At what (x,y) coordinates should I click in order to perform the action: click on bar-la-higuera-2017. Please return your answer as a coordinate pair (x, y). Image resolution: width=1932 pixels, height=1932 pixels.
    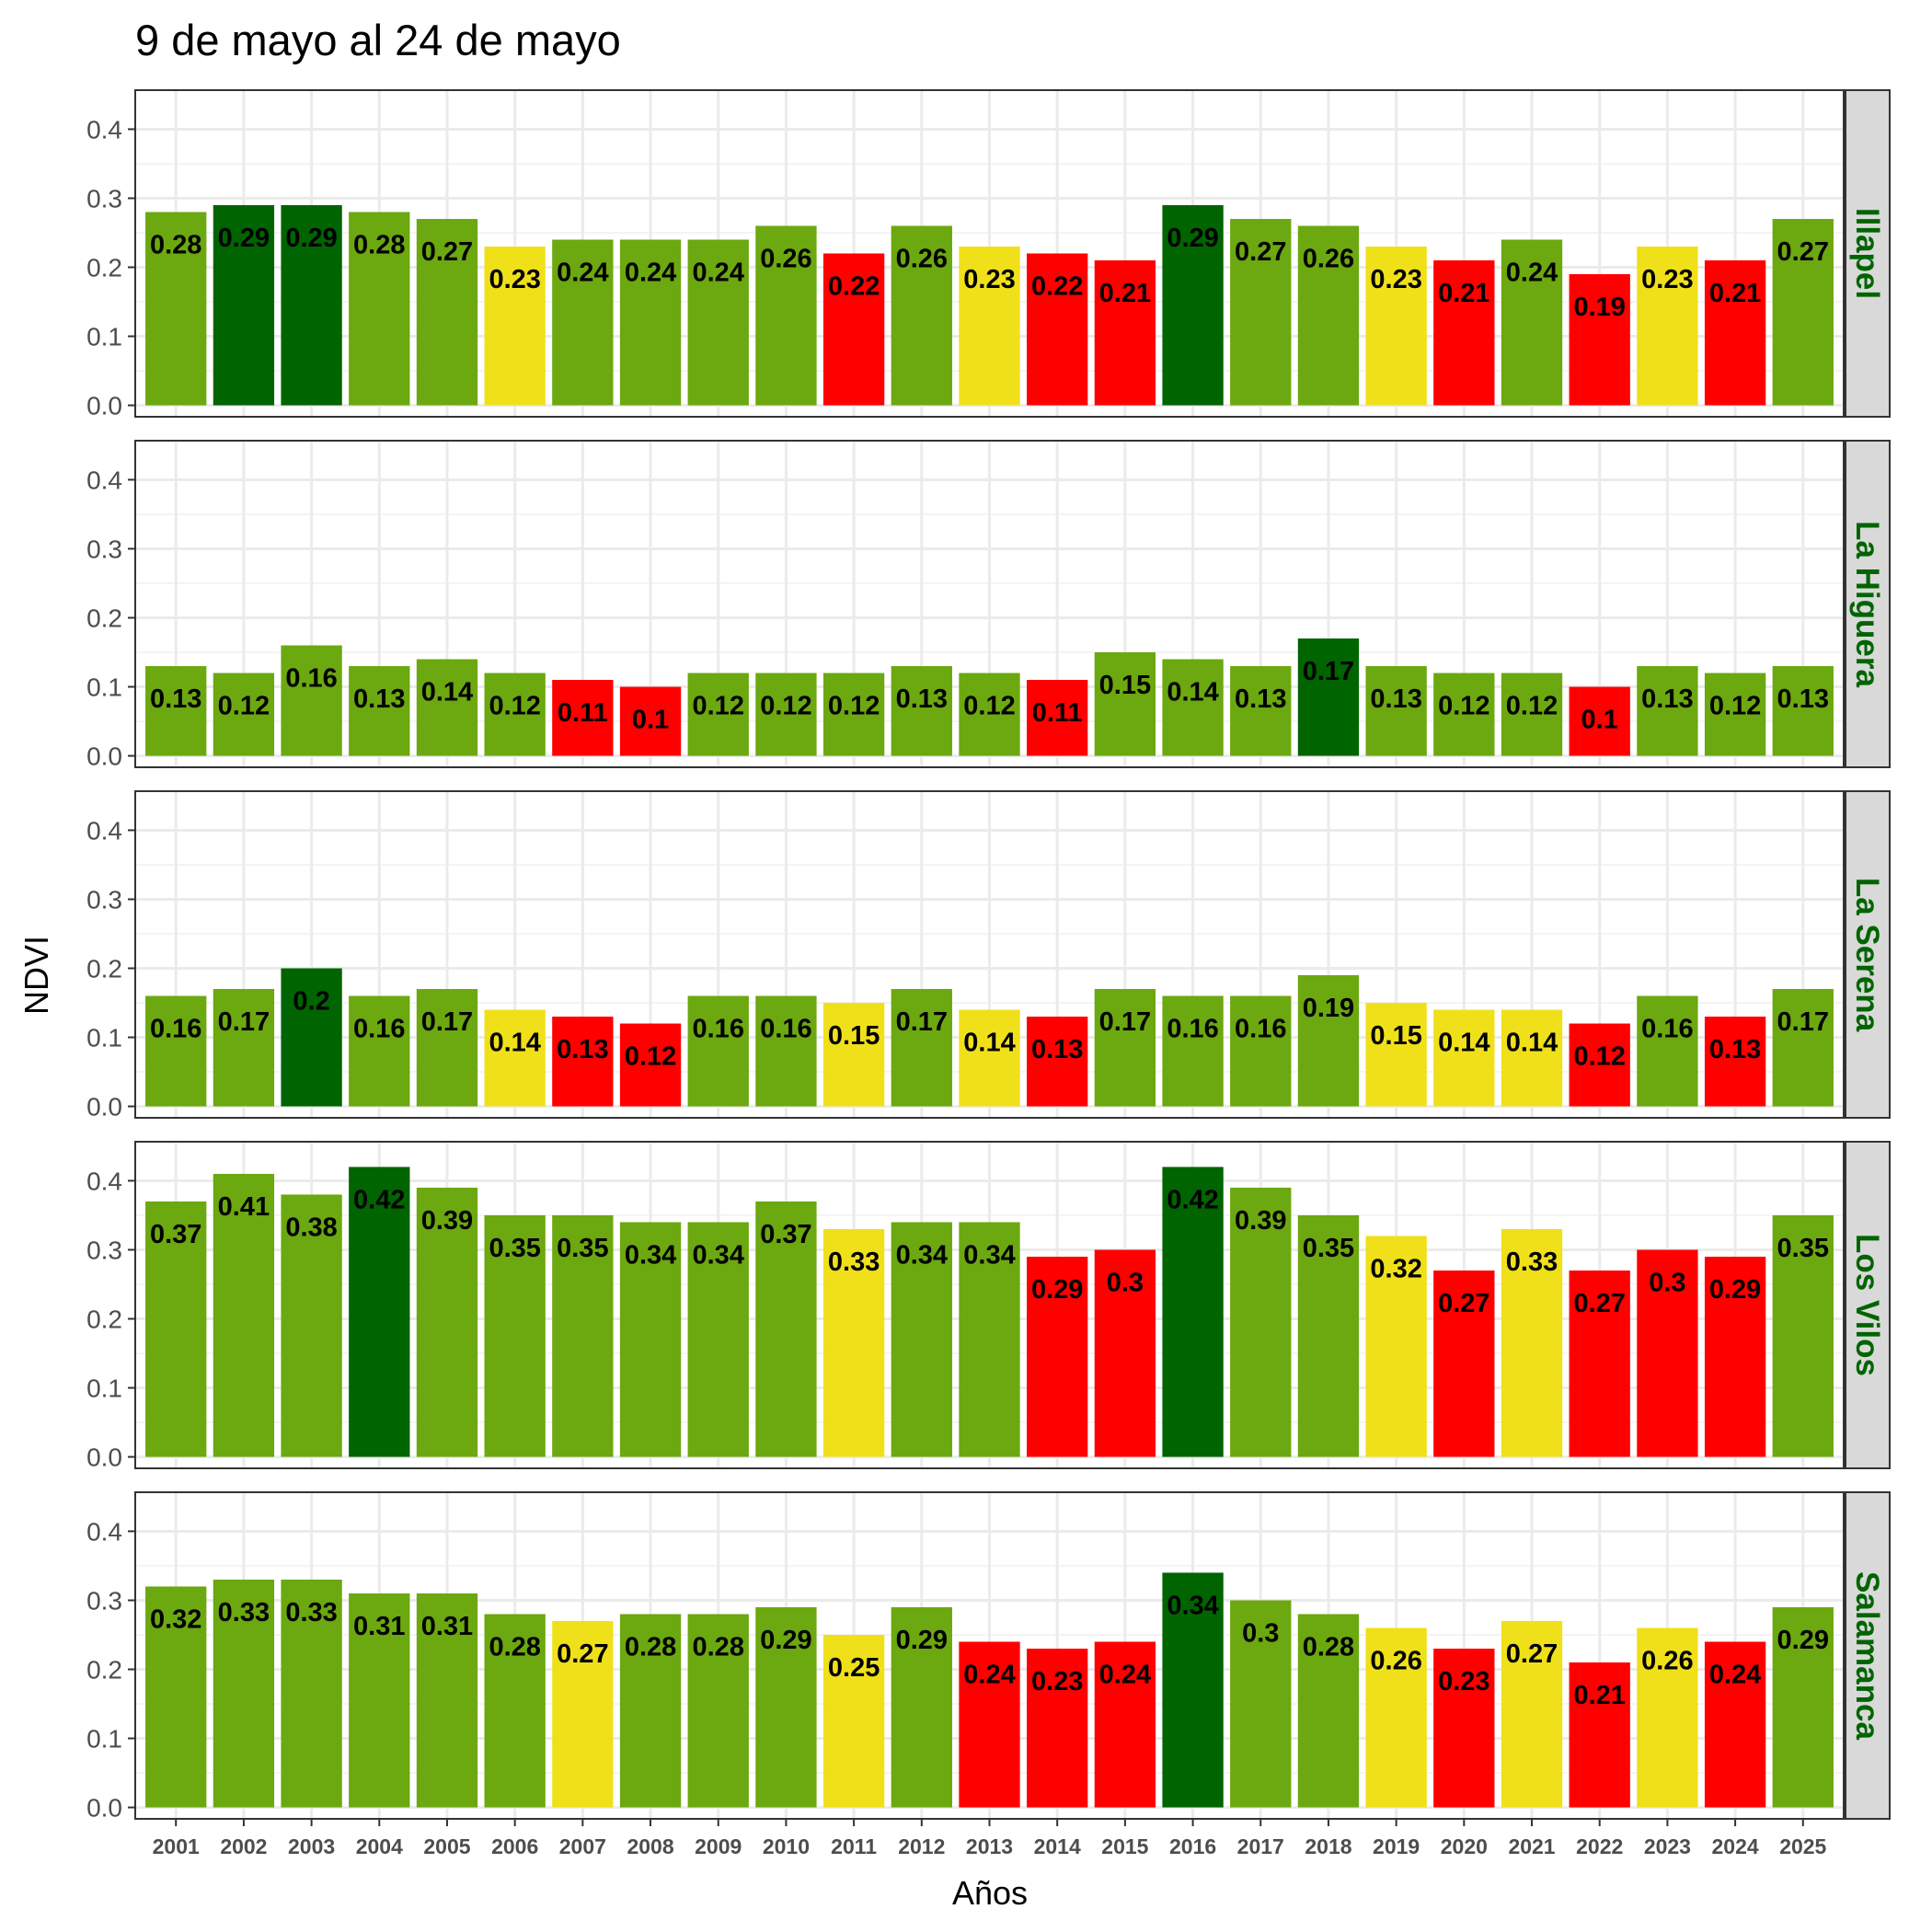
    Looking at the image, I should click on (1261, 711).